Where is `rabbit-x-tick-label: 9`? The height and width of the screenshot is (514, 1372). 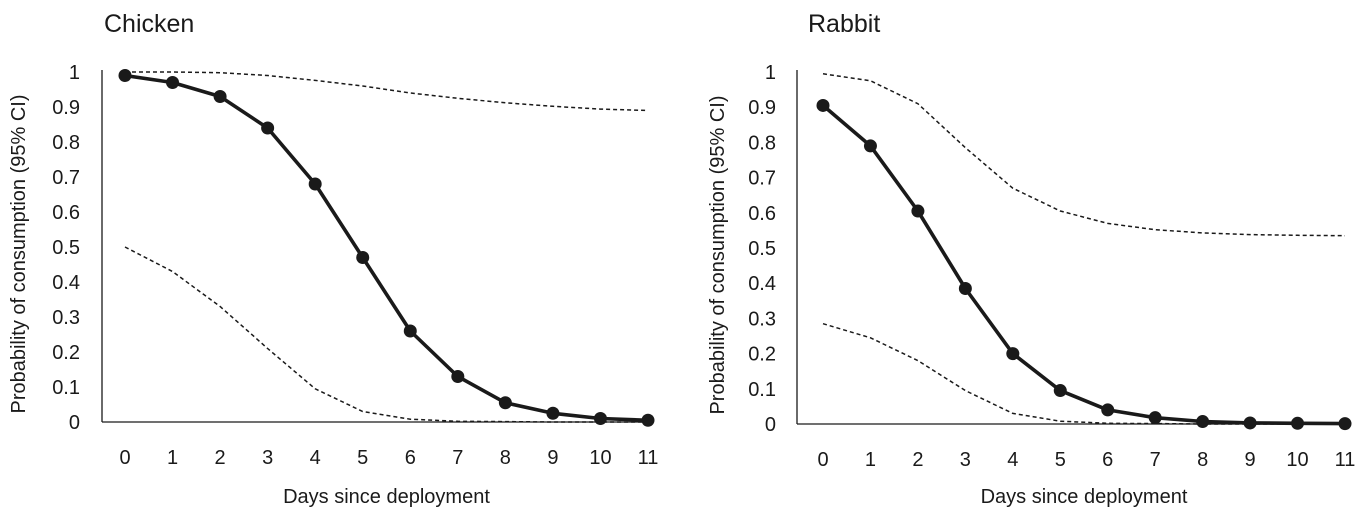 rabbit-x-tick-label: 9 is located at coordinates (1250, 460).